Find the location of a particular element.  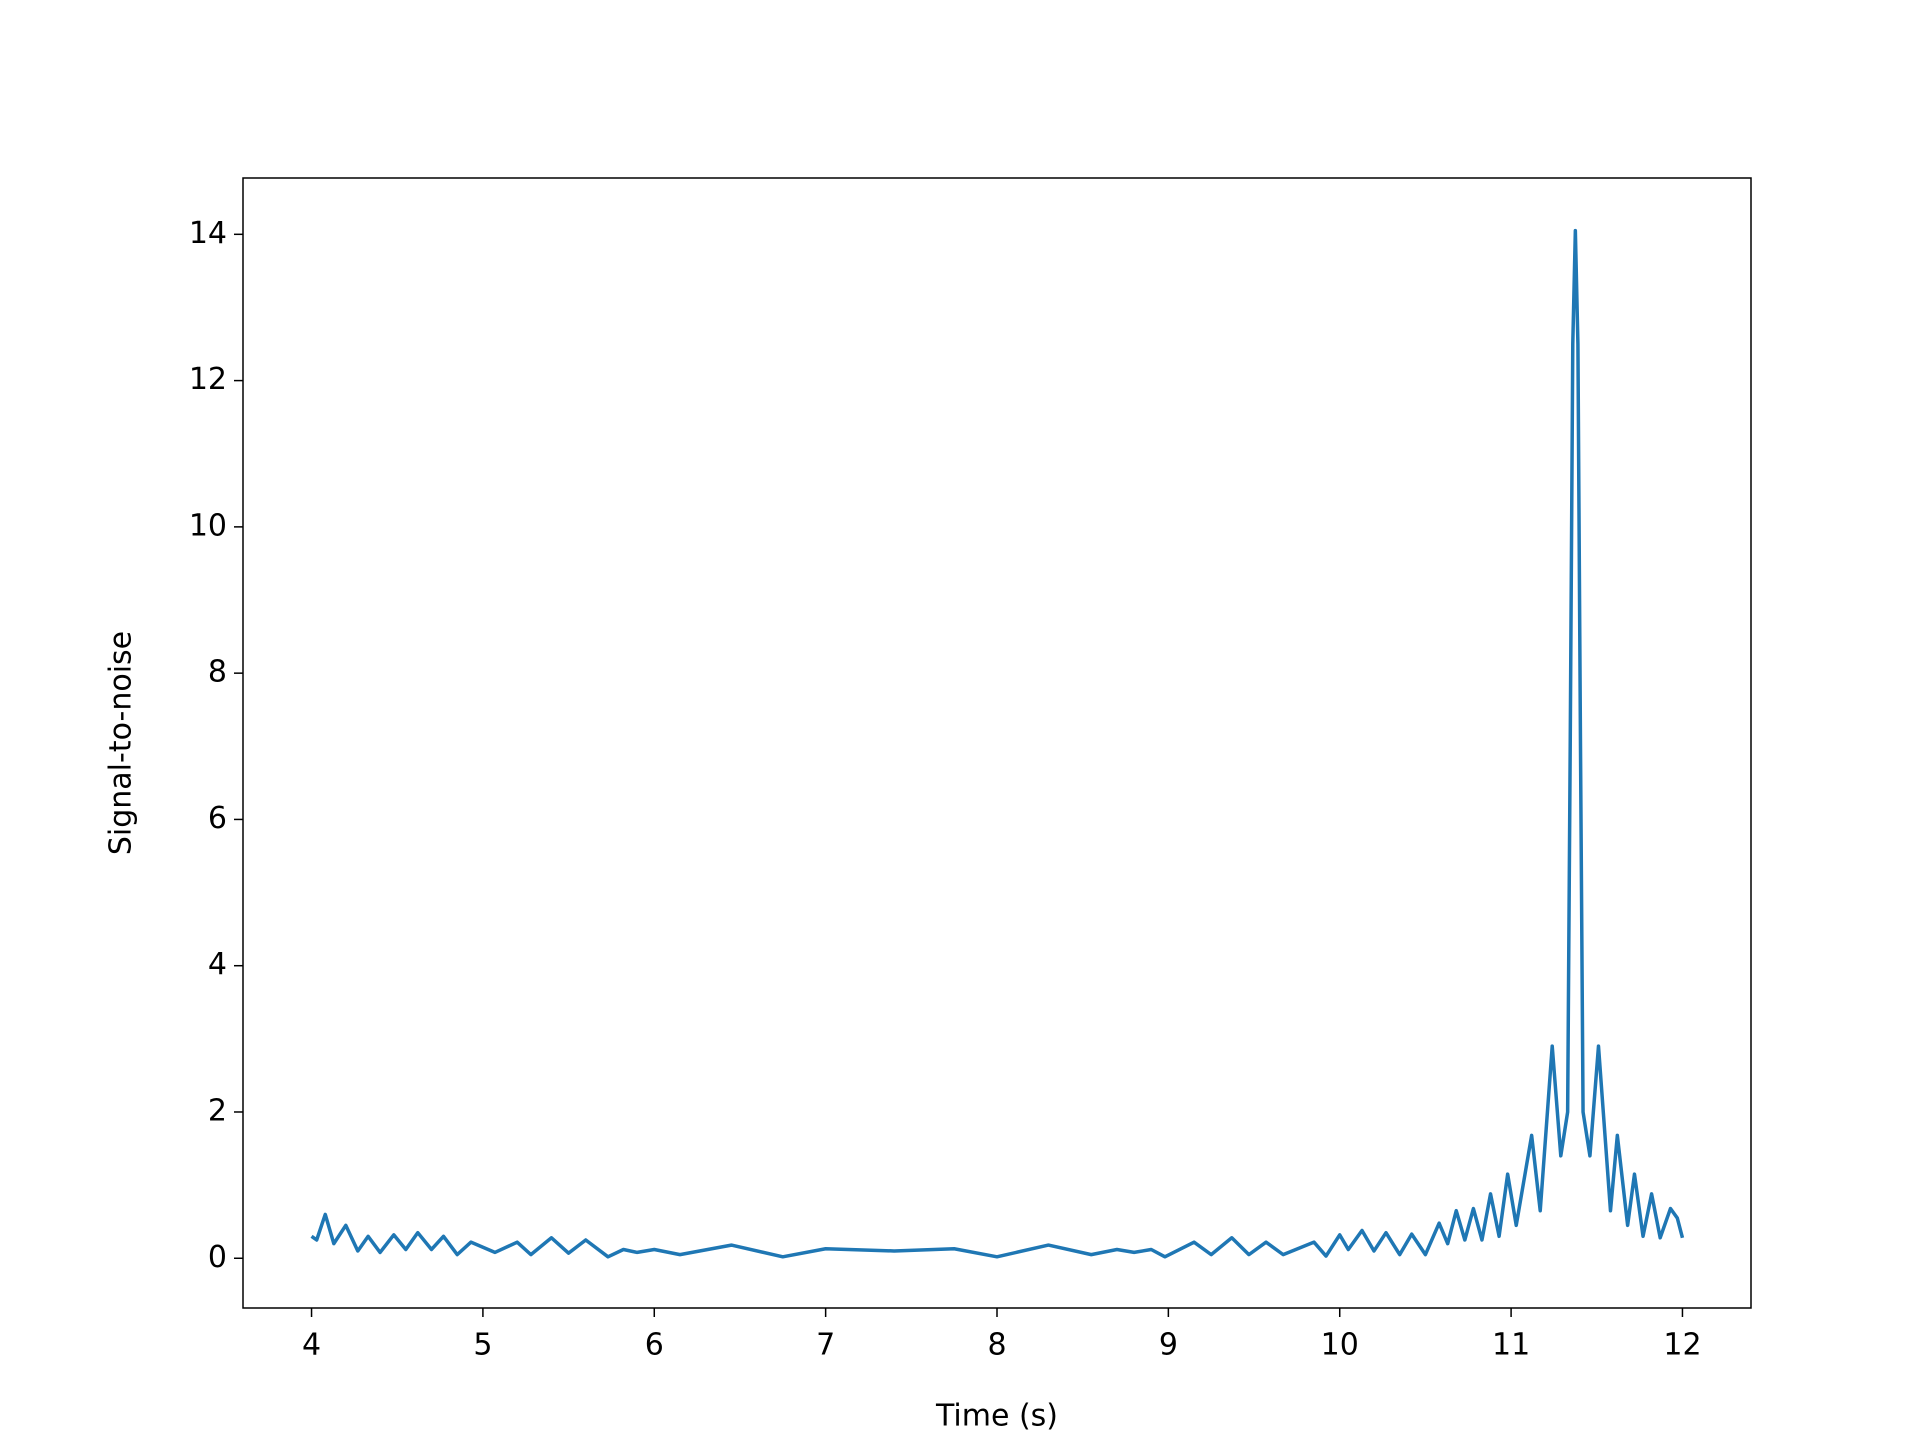

y-axis-label: Signal-to-noise is located at coordinates (121, 743).